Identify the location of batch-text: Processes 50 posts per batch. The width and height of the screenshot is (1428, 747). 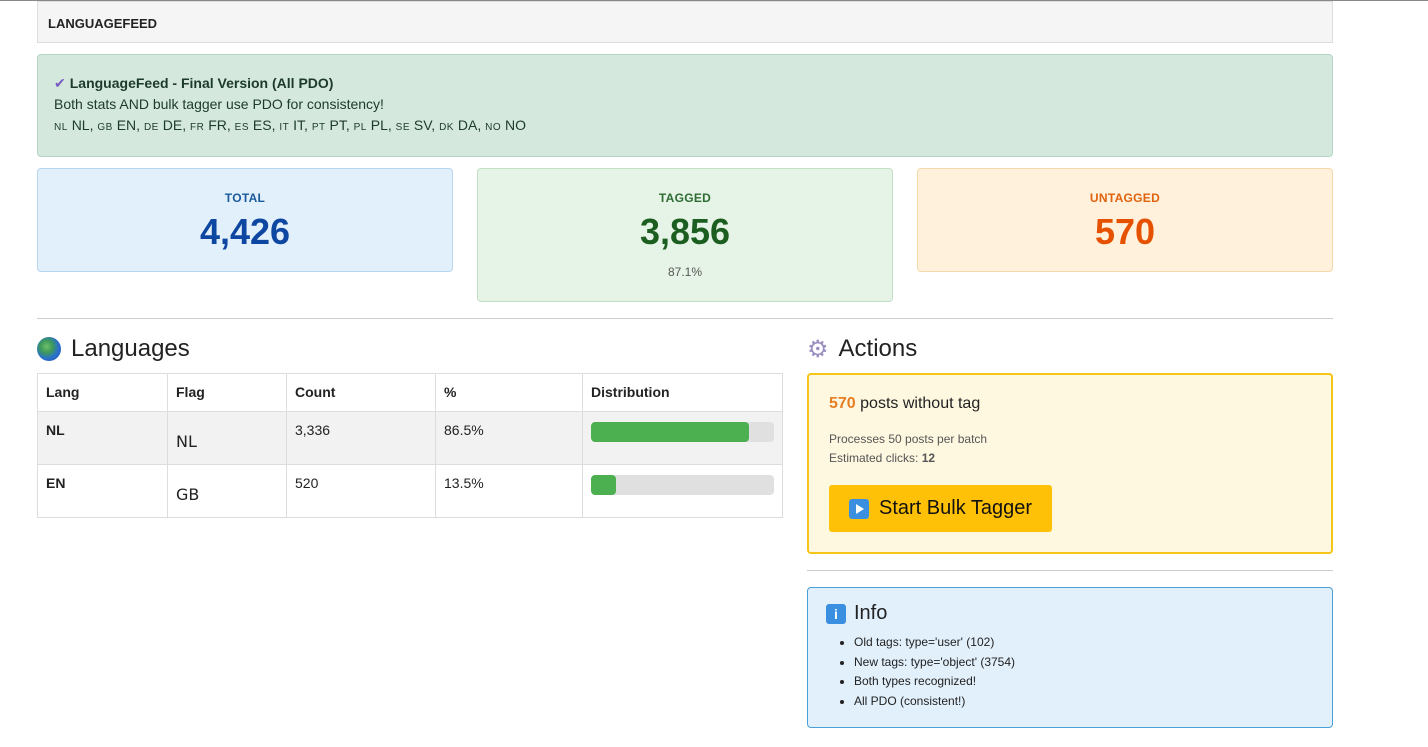
(908, 439).